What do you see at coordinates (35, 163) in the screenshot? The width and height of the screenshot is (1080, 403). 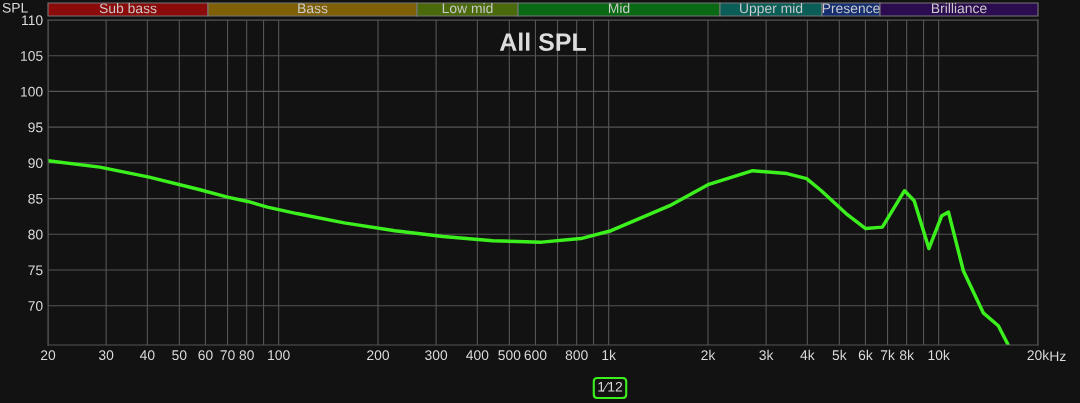 I see `y-tick-label: 90` at bounding box center [35, 163].